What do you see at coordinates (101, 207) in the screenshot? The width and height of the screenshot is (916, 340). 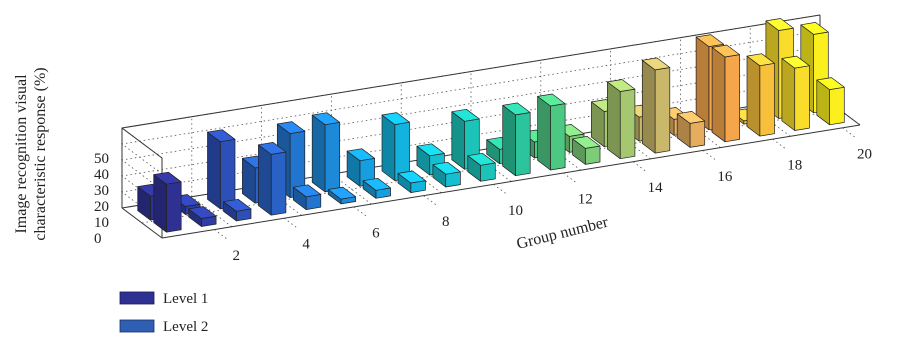 I see `z-tick-label: 20` at bounding box center [101, 207].